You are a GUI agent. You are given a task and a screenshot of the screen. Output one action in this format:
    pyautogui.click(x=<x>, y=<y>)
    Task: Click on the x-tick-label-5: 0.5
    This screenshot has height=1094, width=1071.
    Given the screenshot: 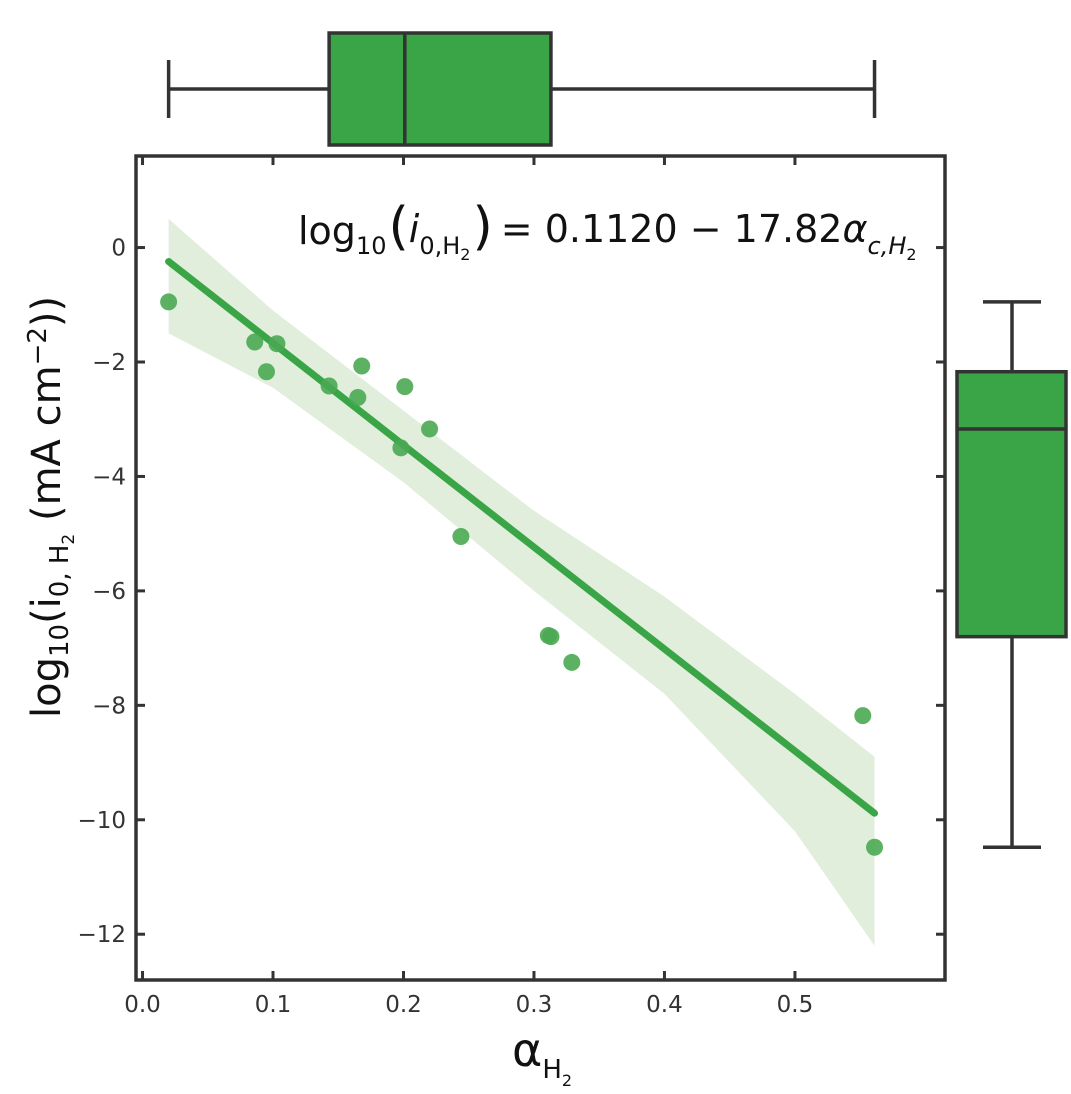 What is the action you would take?
    pyautogui.click(x=795, y=1005)
    